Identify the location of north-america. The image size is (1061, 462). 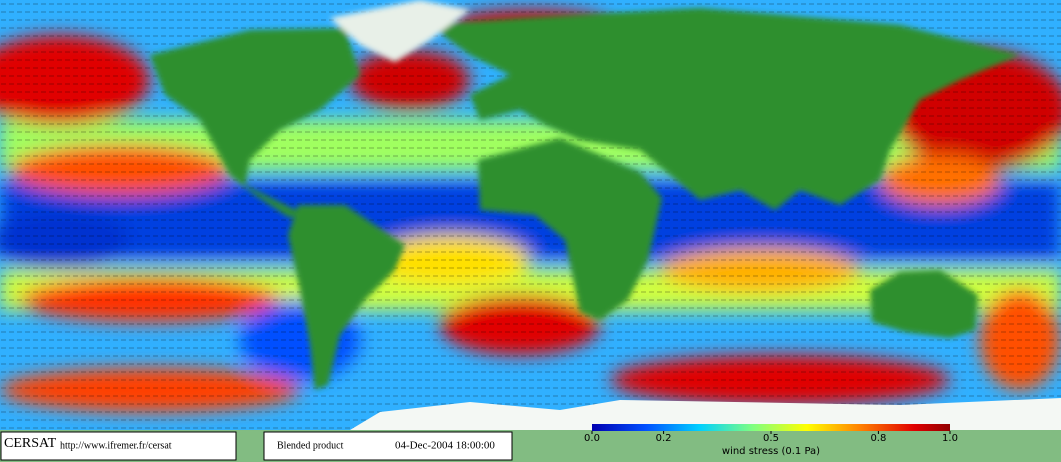
(255, 123).